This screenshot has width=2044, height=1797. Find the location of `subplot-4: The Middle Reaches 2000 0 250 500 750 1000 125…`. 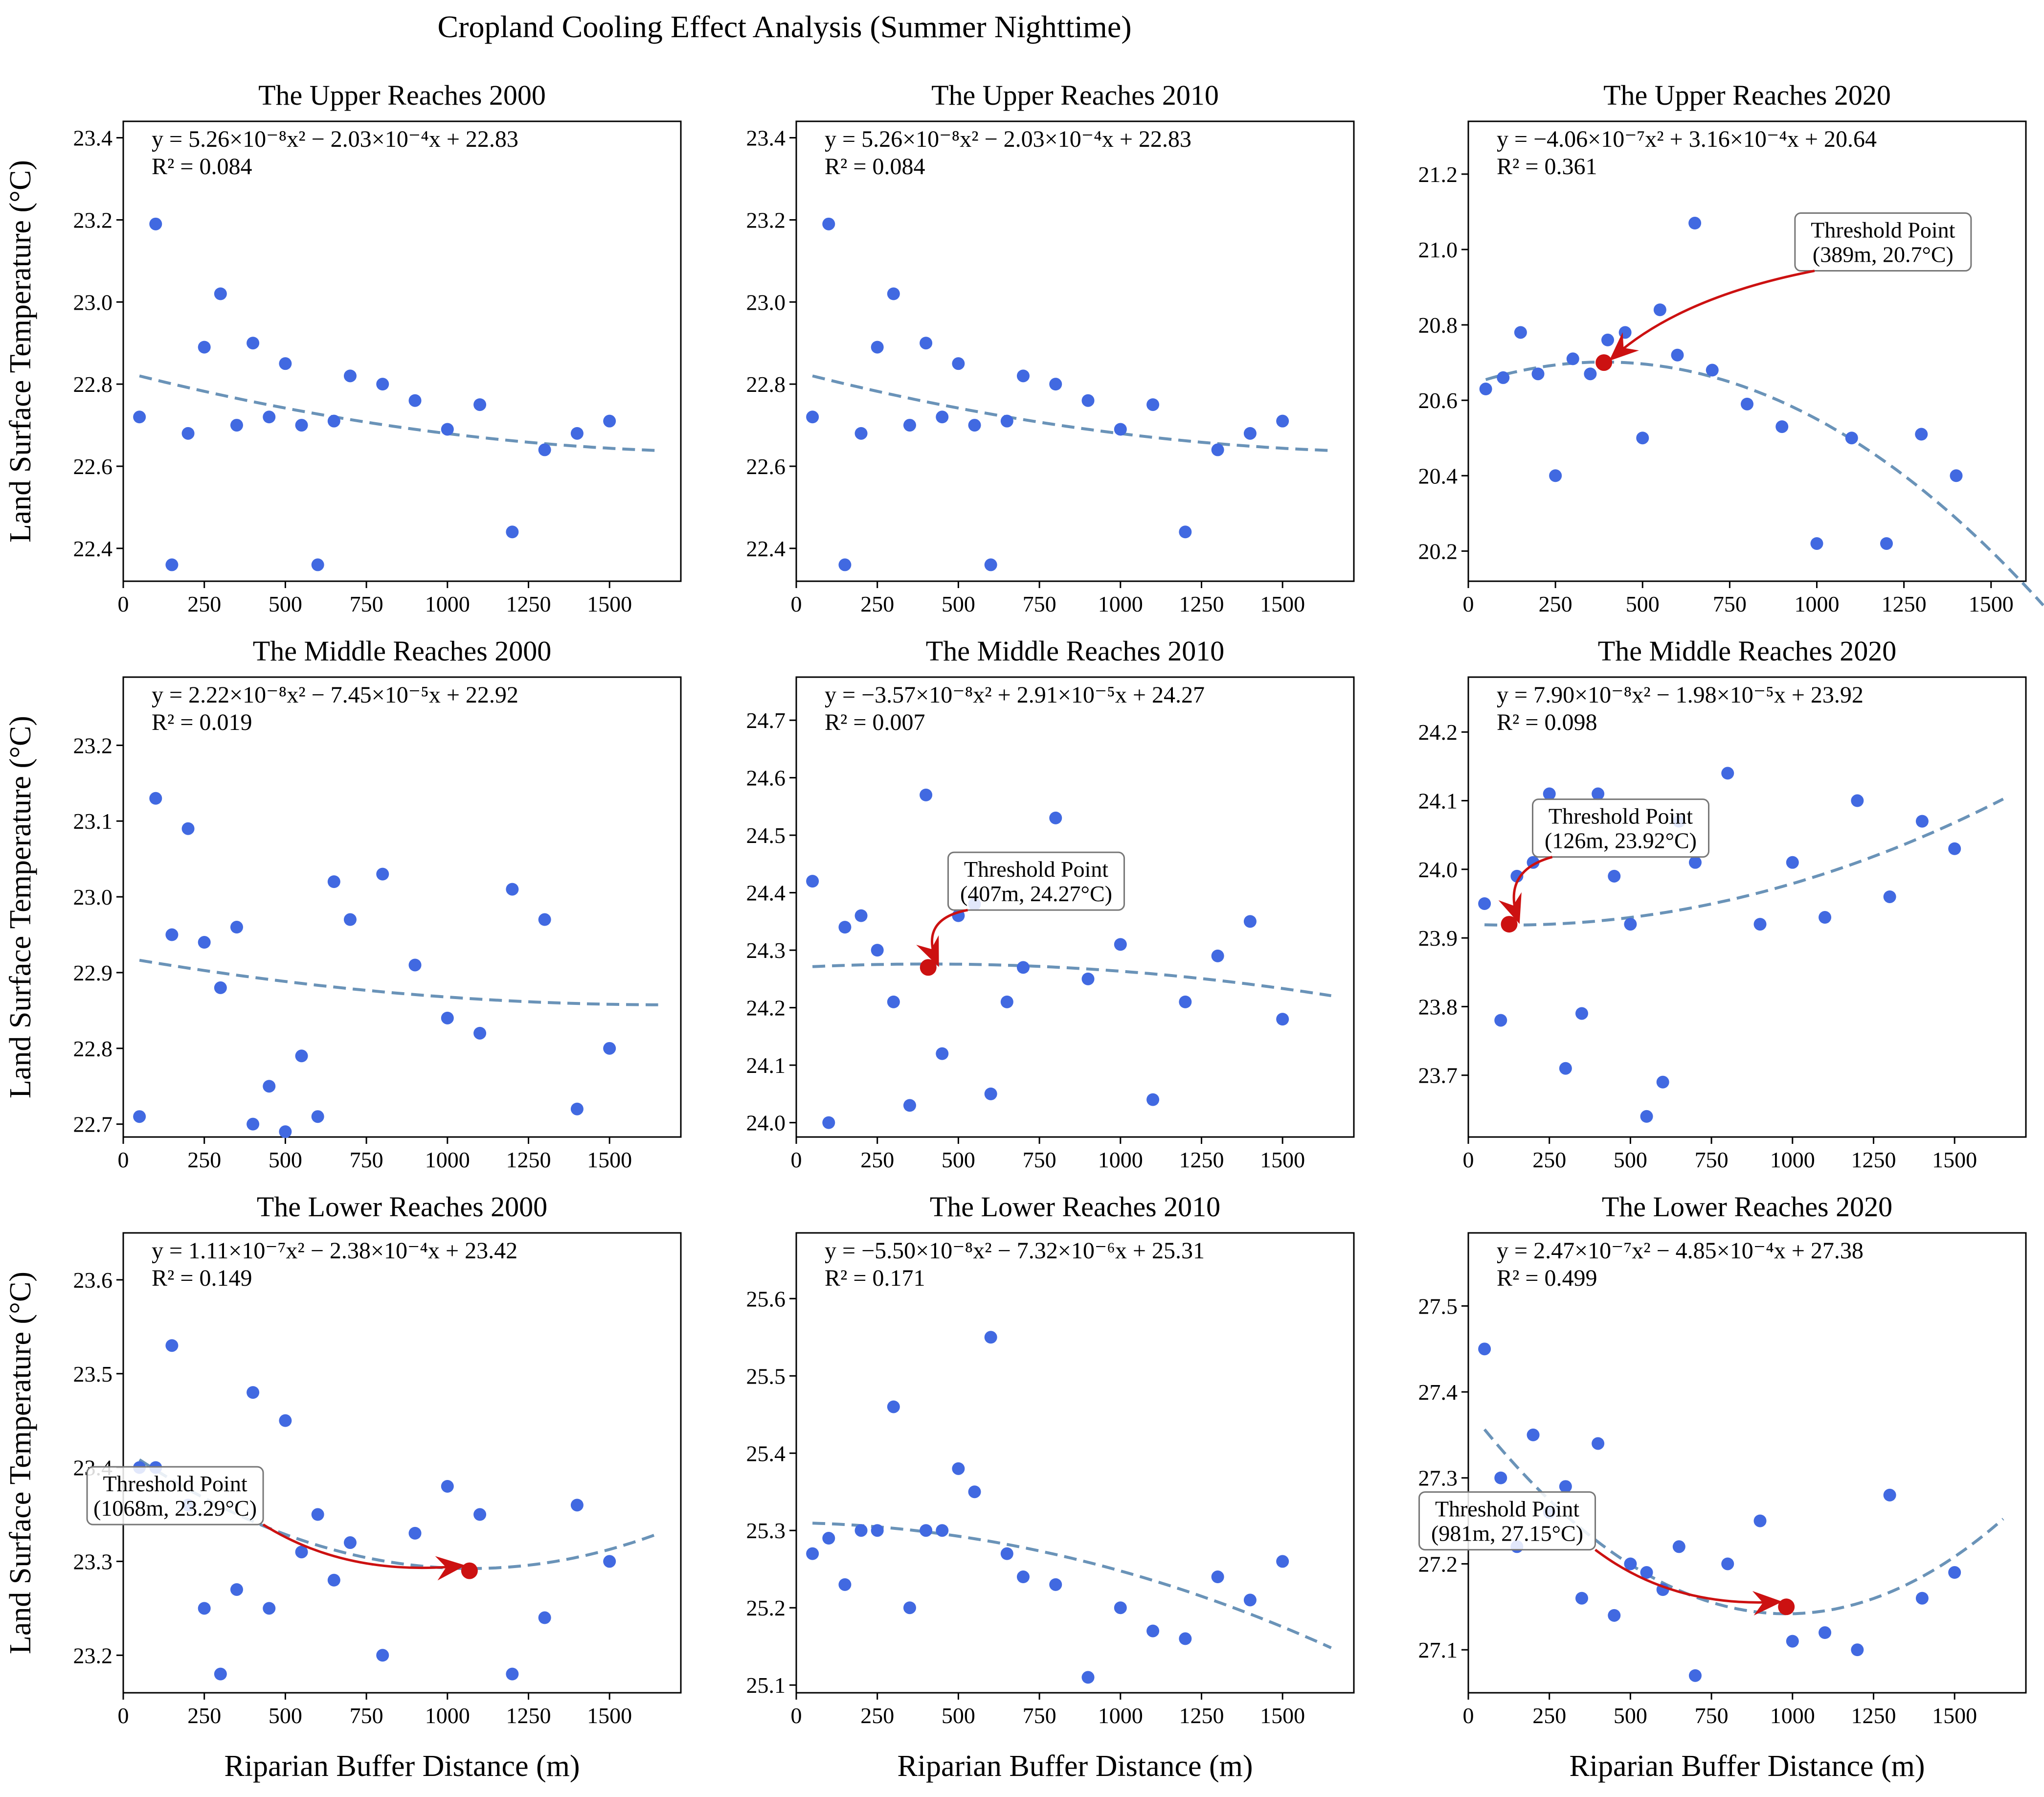

subplot-4: The Middle Reaches 2000 0 250 500 750 1000 125… is located at coordinates (343, 904).